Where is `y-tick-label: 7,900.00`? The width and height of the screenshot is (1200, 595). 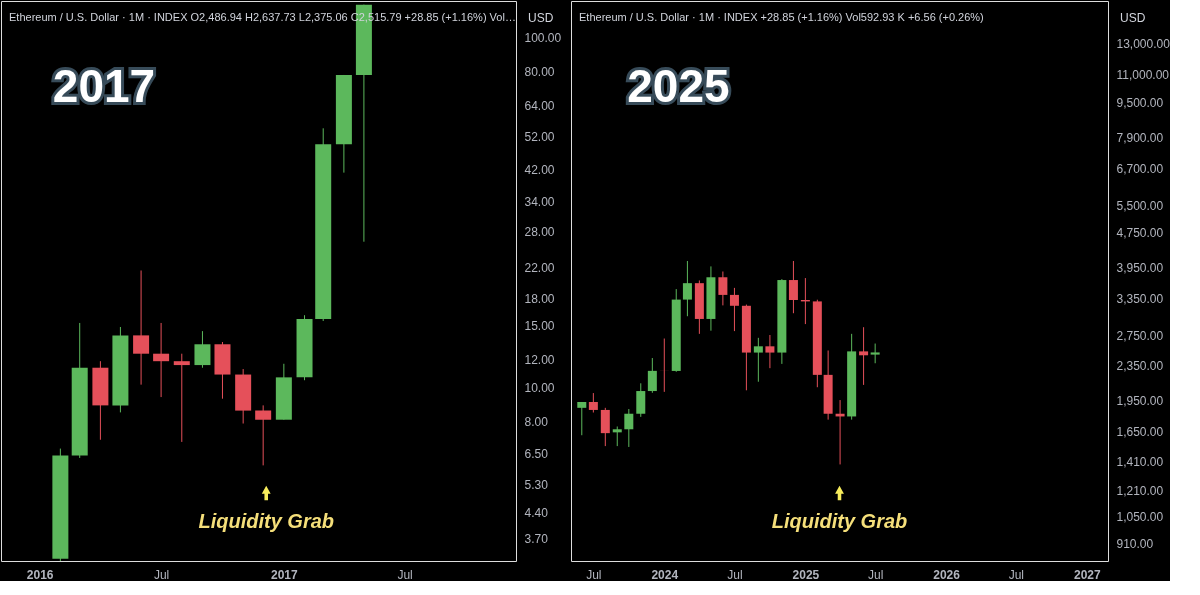
y-tick-label: 7,900.00 is located at coordinates (1140, 137).